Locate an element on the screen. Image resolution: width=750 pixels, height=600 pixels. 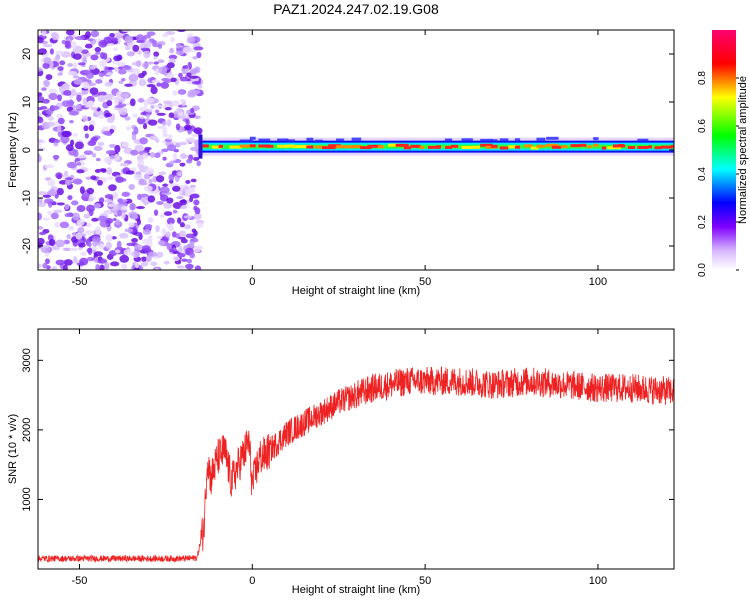
y-tick-label: -10 is located at coordinates (27, 198).